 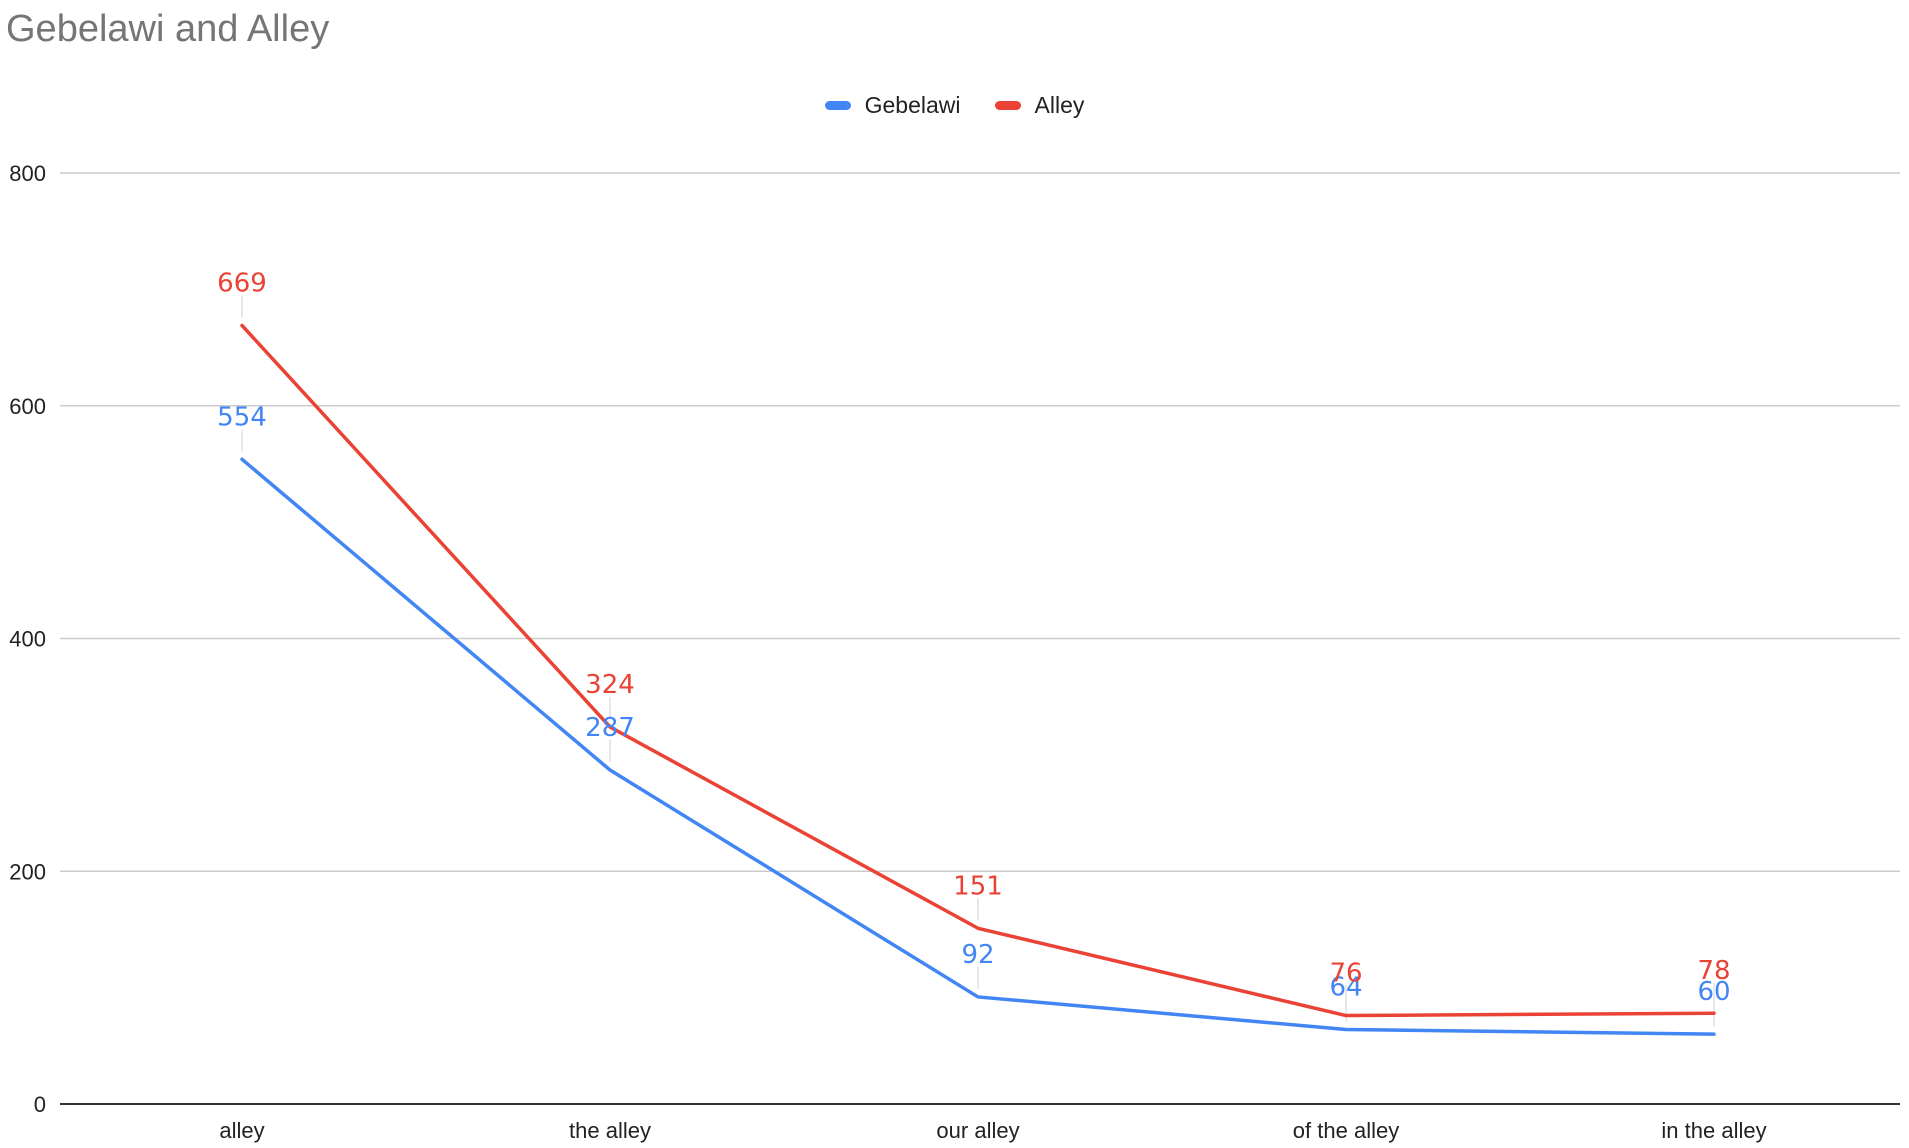 I want to click on y-tick-label-800: 800, so click(x=27, y=173).